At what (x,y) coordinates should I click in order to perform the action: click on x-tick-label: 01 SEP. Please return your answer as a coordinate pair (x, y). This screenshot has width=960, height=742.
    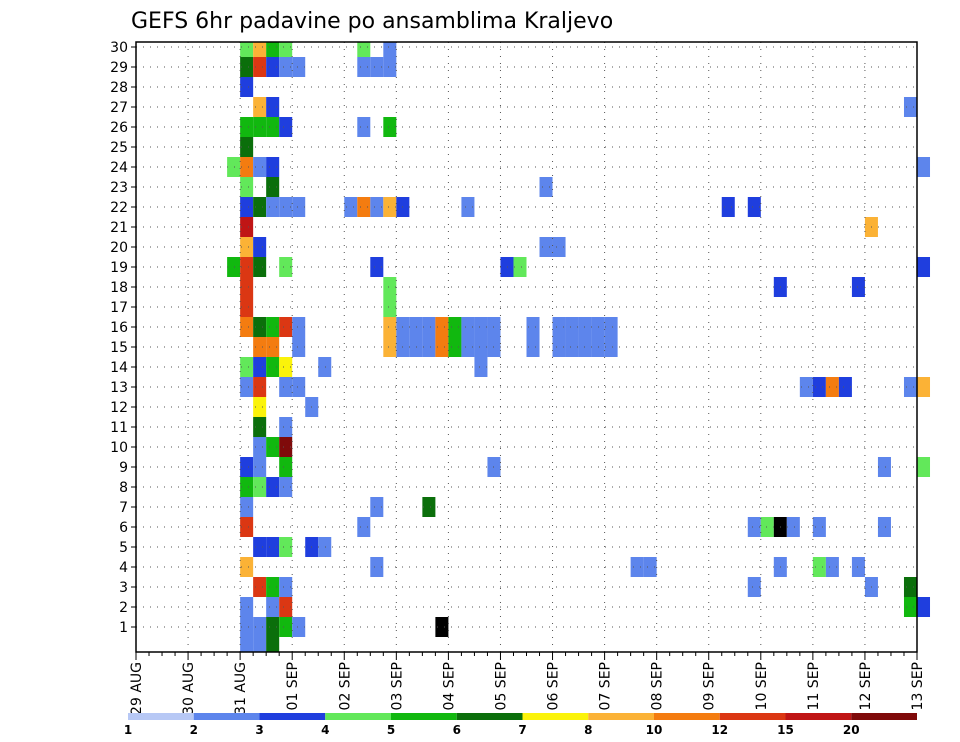
    Looking at the image, I should click on (293, 686).